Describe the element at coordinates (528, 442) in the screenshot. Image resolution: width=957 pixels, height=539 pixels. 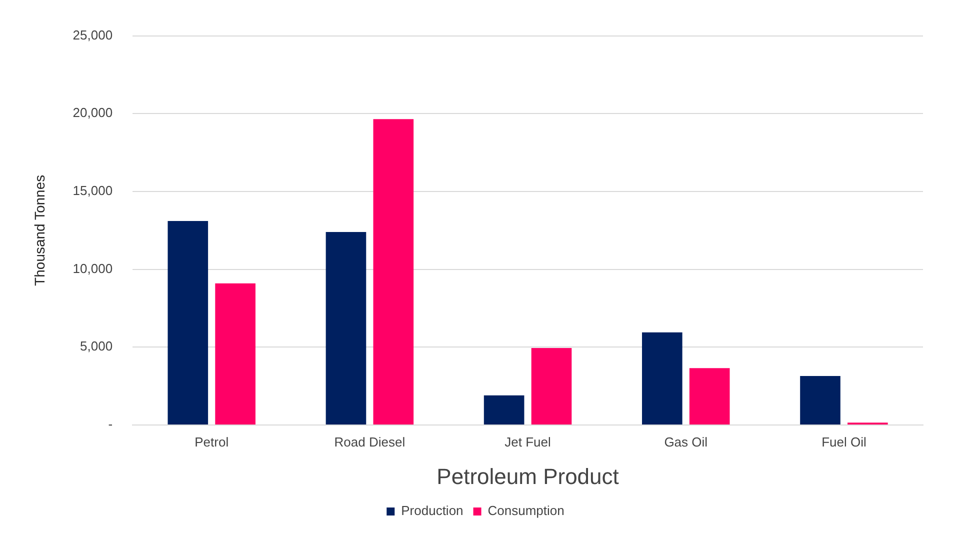
I see `x-tick-label: Jet Fuel` at that location.